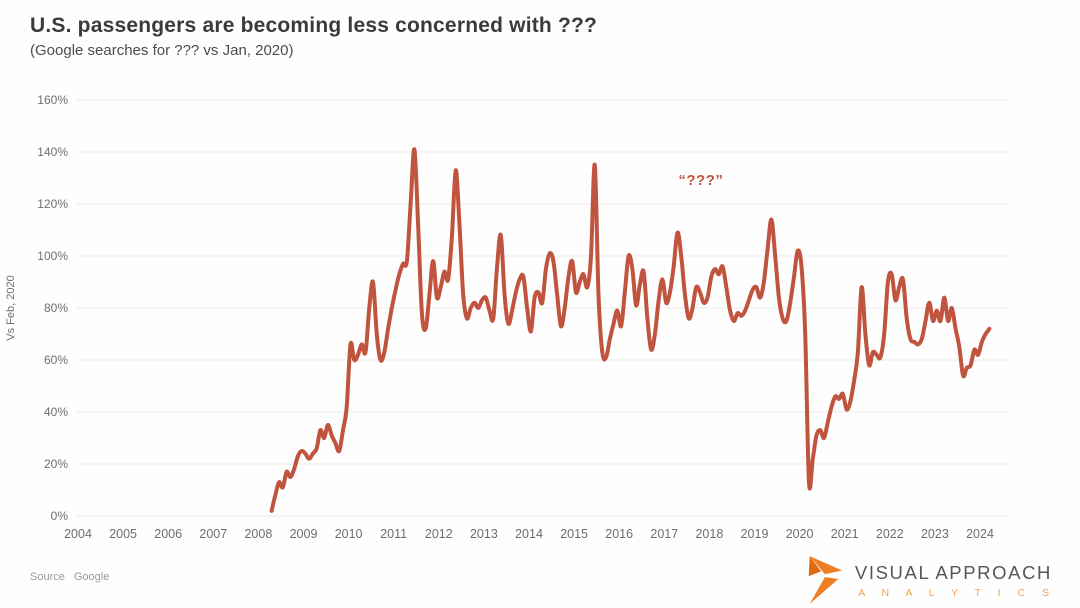  What do you see at coordinates (889, 534) in the screenshot?
I see `x-axis-tick-label: 2022` at bounding box center [889, 534].